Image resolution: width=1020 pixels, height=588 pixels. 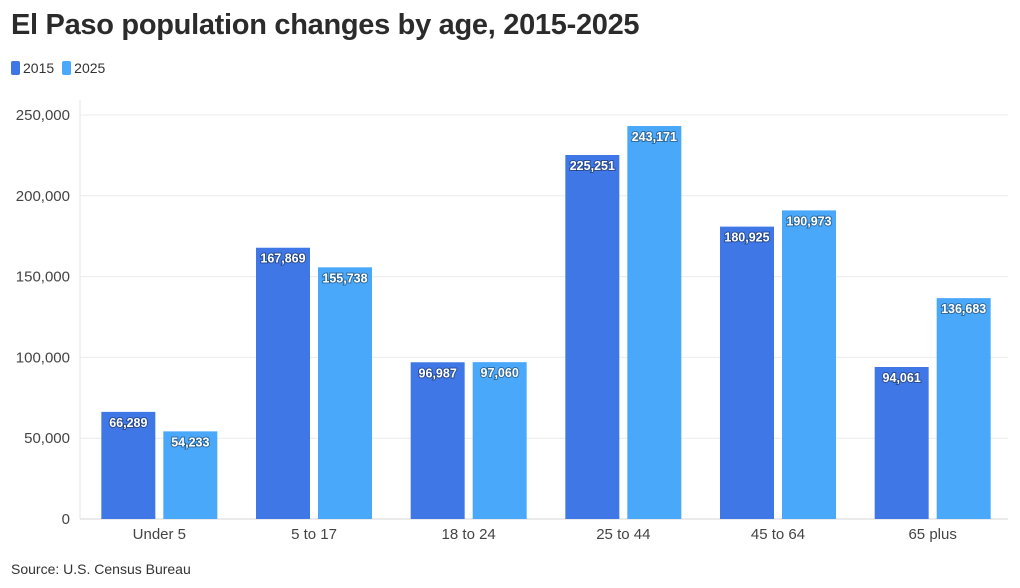 What do you see at coordinates (314, 534) in the screenshot?
I see `x-tick-label: 5 to 17` at bounding box center [314, 534].